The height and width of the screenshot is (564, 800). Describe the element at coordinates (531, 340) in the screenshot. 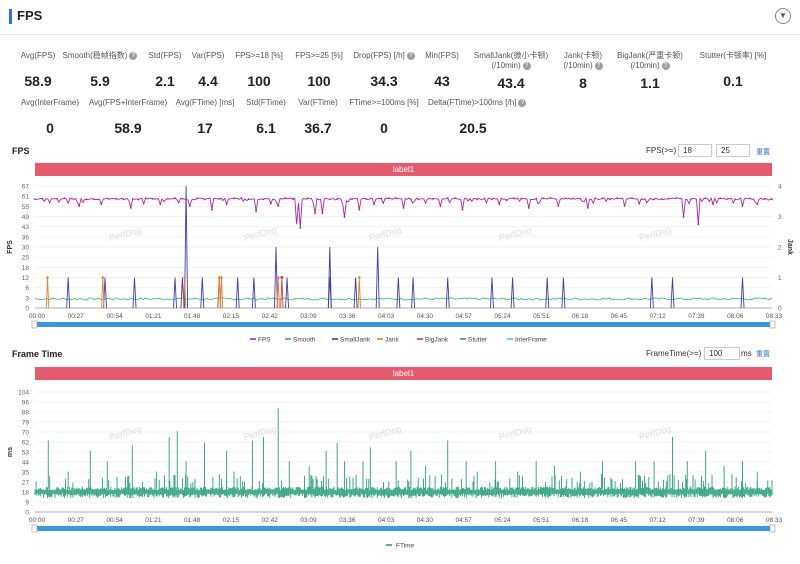

I see `legend-label: InterFrame` at that location.